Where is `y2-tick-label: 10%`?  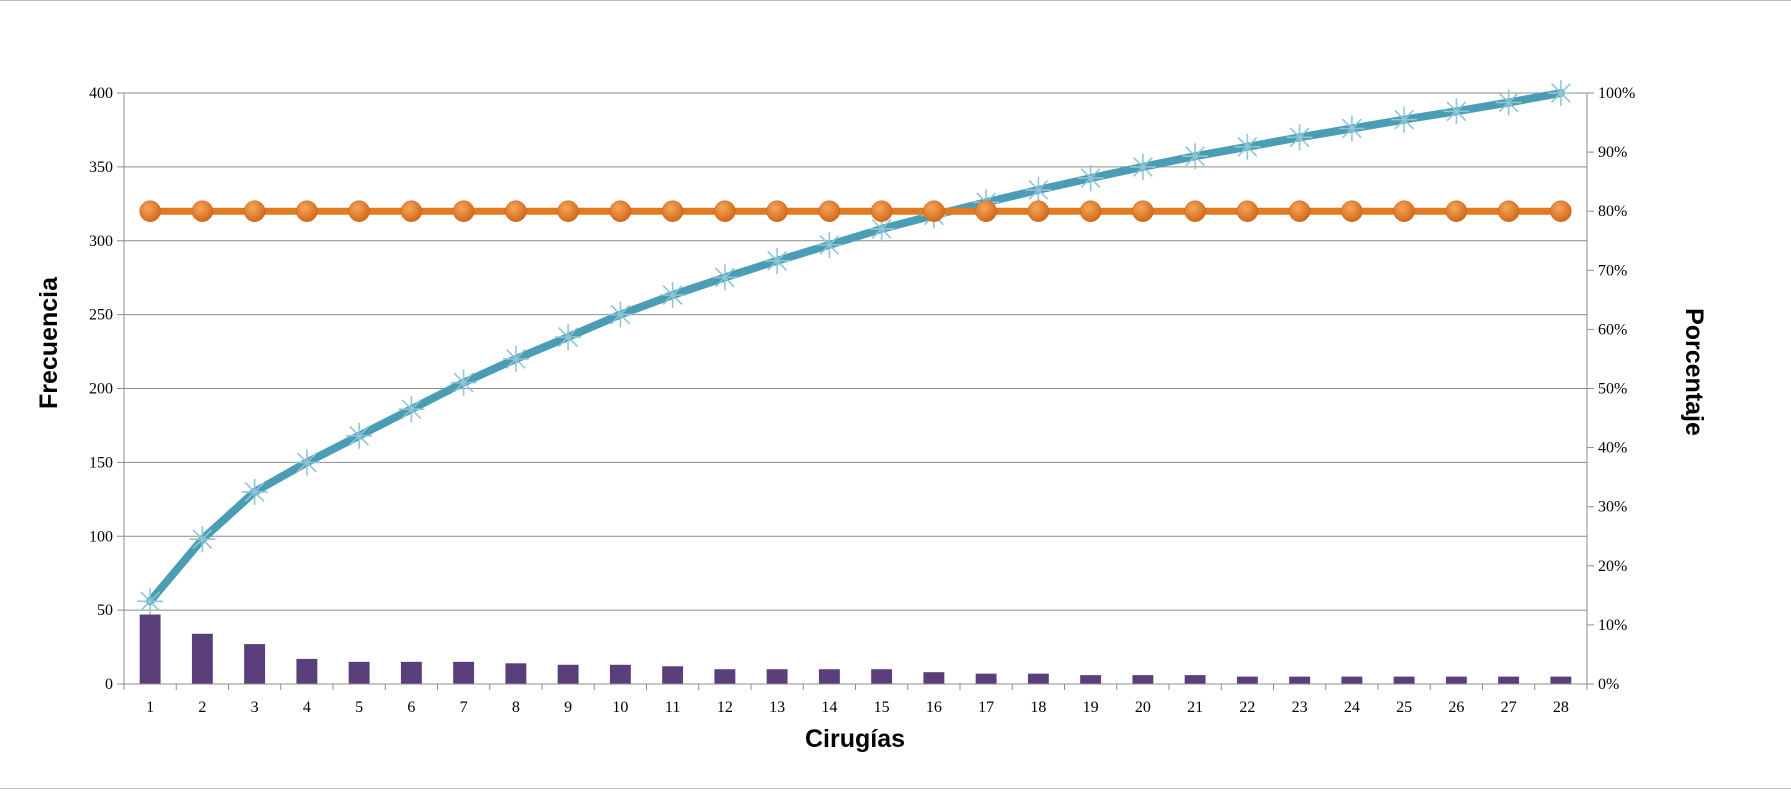
y2-tick-label: 10% is located at coordinates (1612, 625).